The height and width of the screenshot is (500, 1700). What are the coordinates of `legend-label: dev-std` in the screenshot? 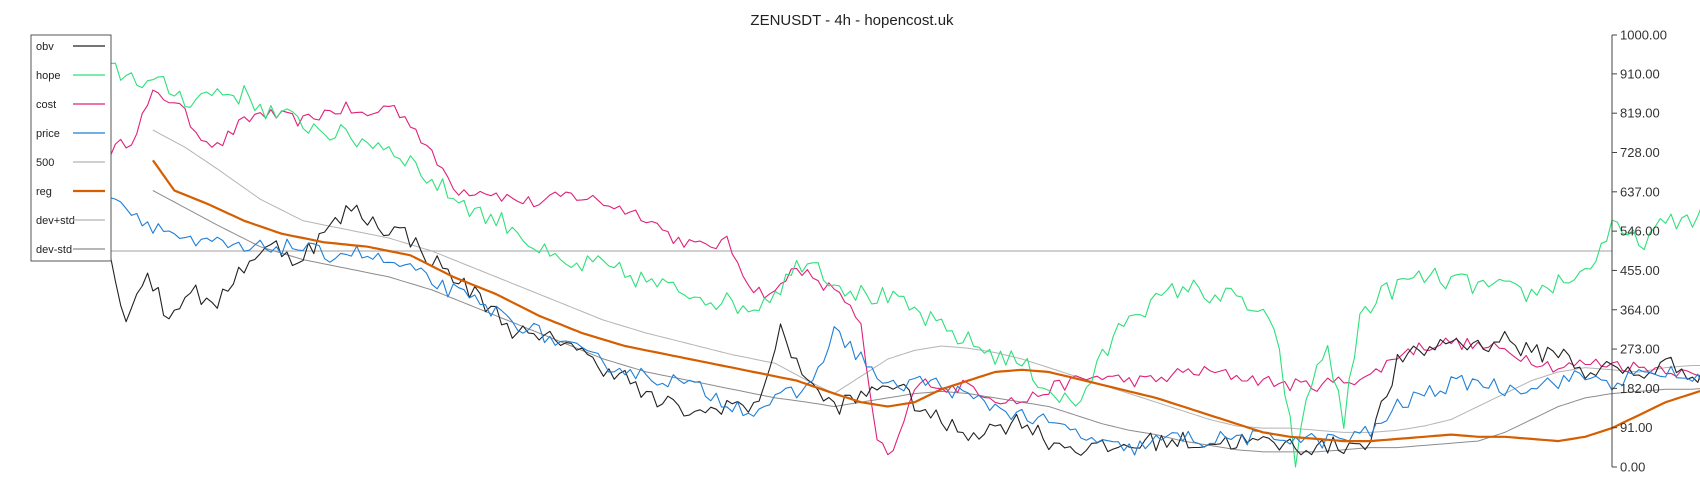 It's located at (54, 250).